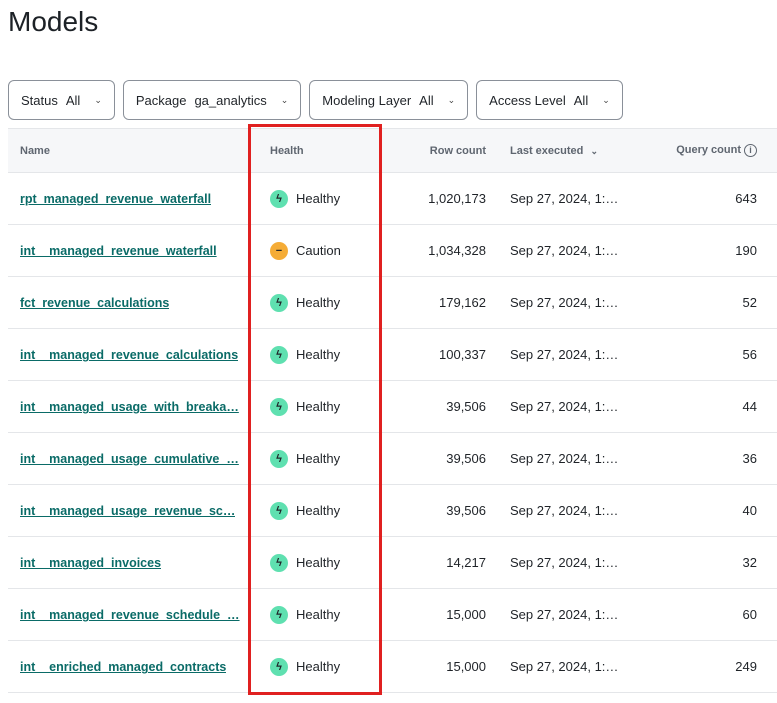 Image resolution: width=777 pixels, height=703 pixels. Describe the element at coordinates (129, 355) in the screenshot. I see `model-link: int__managed_revenue_calculations` at that location.